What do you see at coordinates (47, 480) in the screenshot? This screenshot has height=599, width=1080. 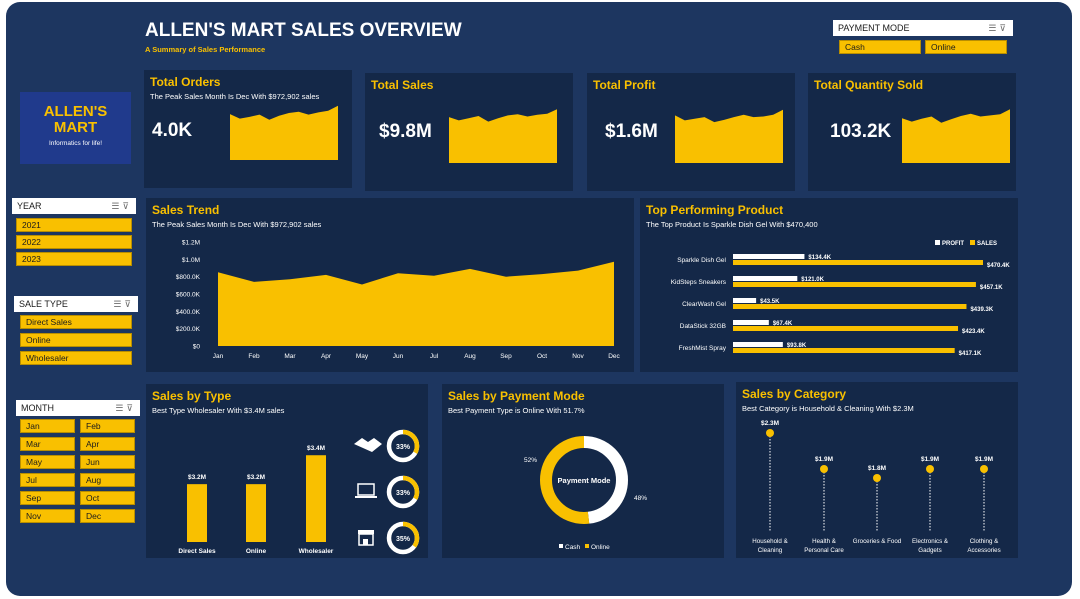 I see `month-item-jul: Jul` at bounding box center [47, 480].